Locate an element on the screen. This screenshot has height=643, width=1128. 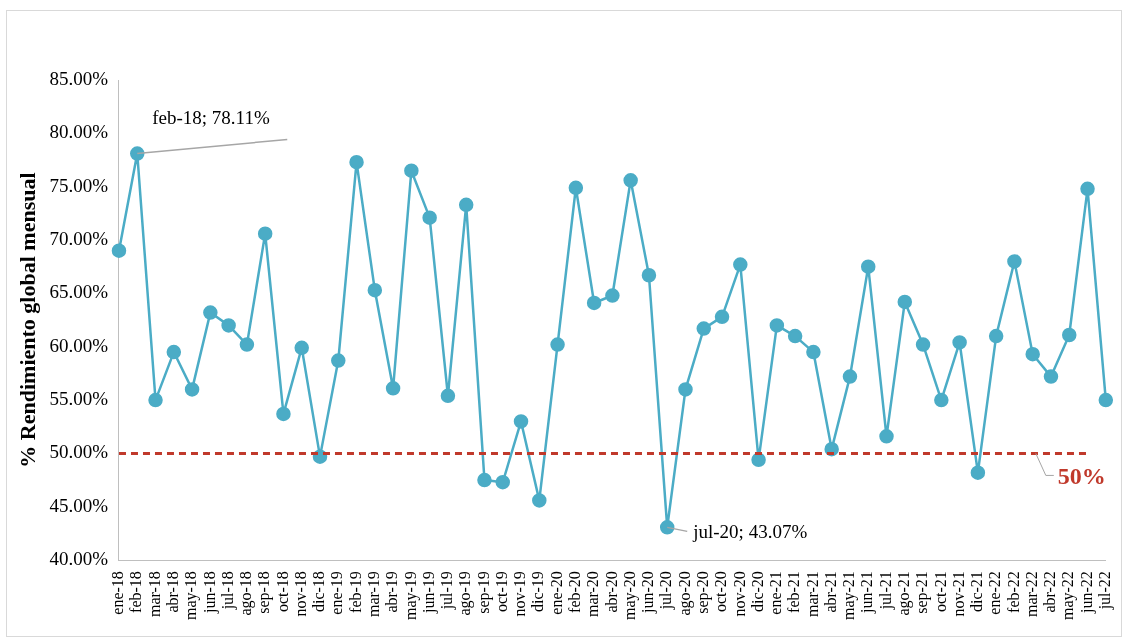
x-tick-label: feb-20 is located at coordinates (575, 592).